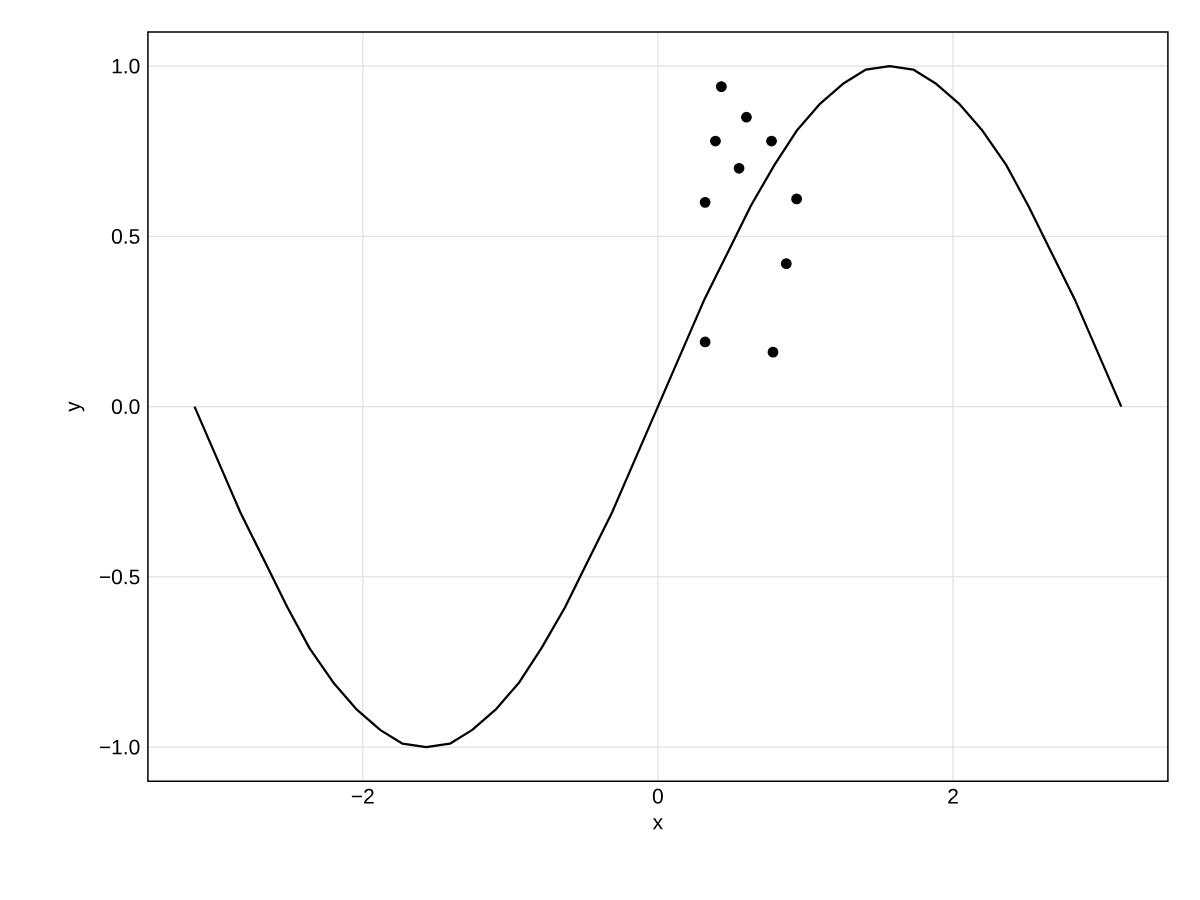 The image size is (1200, 900). What do you see at coordinates (126, 66) in the screenshot?
I see `y-tick-label: 1.0` at bounding box center [126, 66].